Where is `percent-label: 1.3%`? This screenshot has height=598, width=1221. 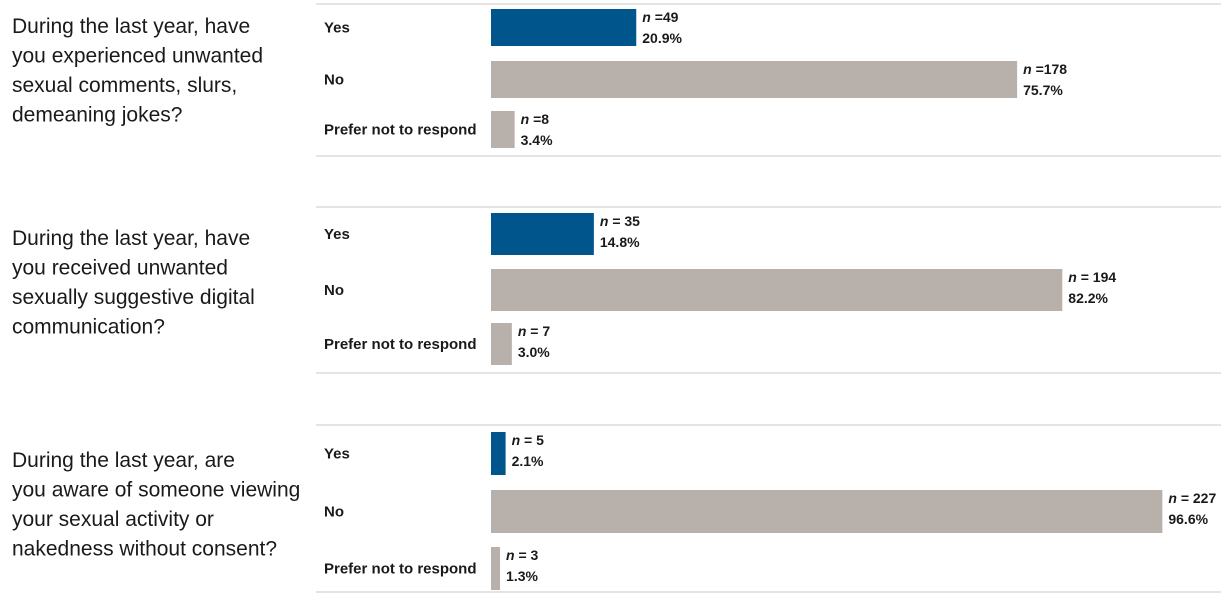
percent-label: 1.3% is located at coordinates (522, 576).